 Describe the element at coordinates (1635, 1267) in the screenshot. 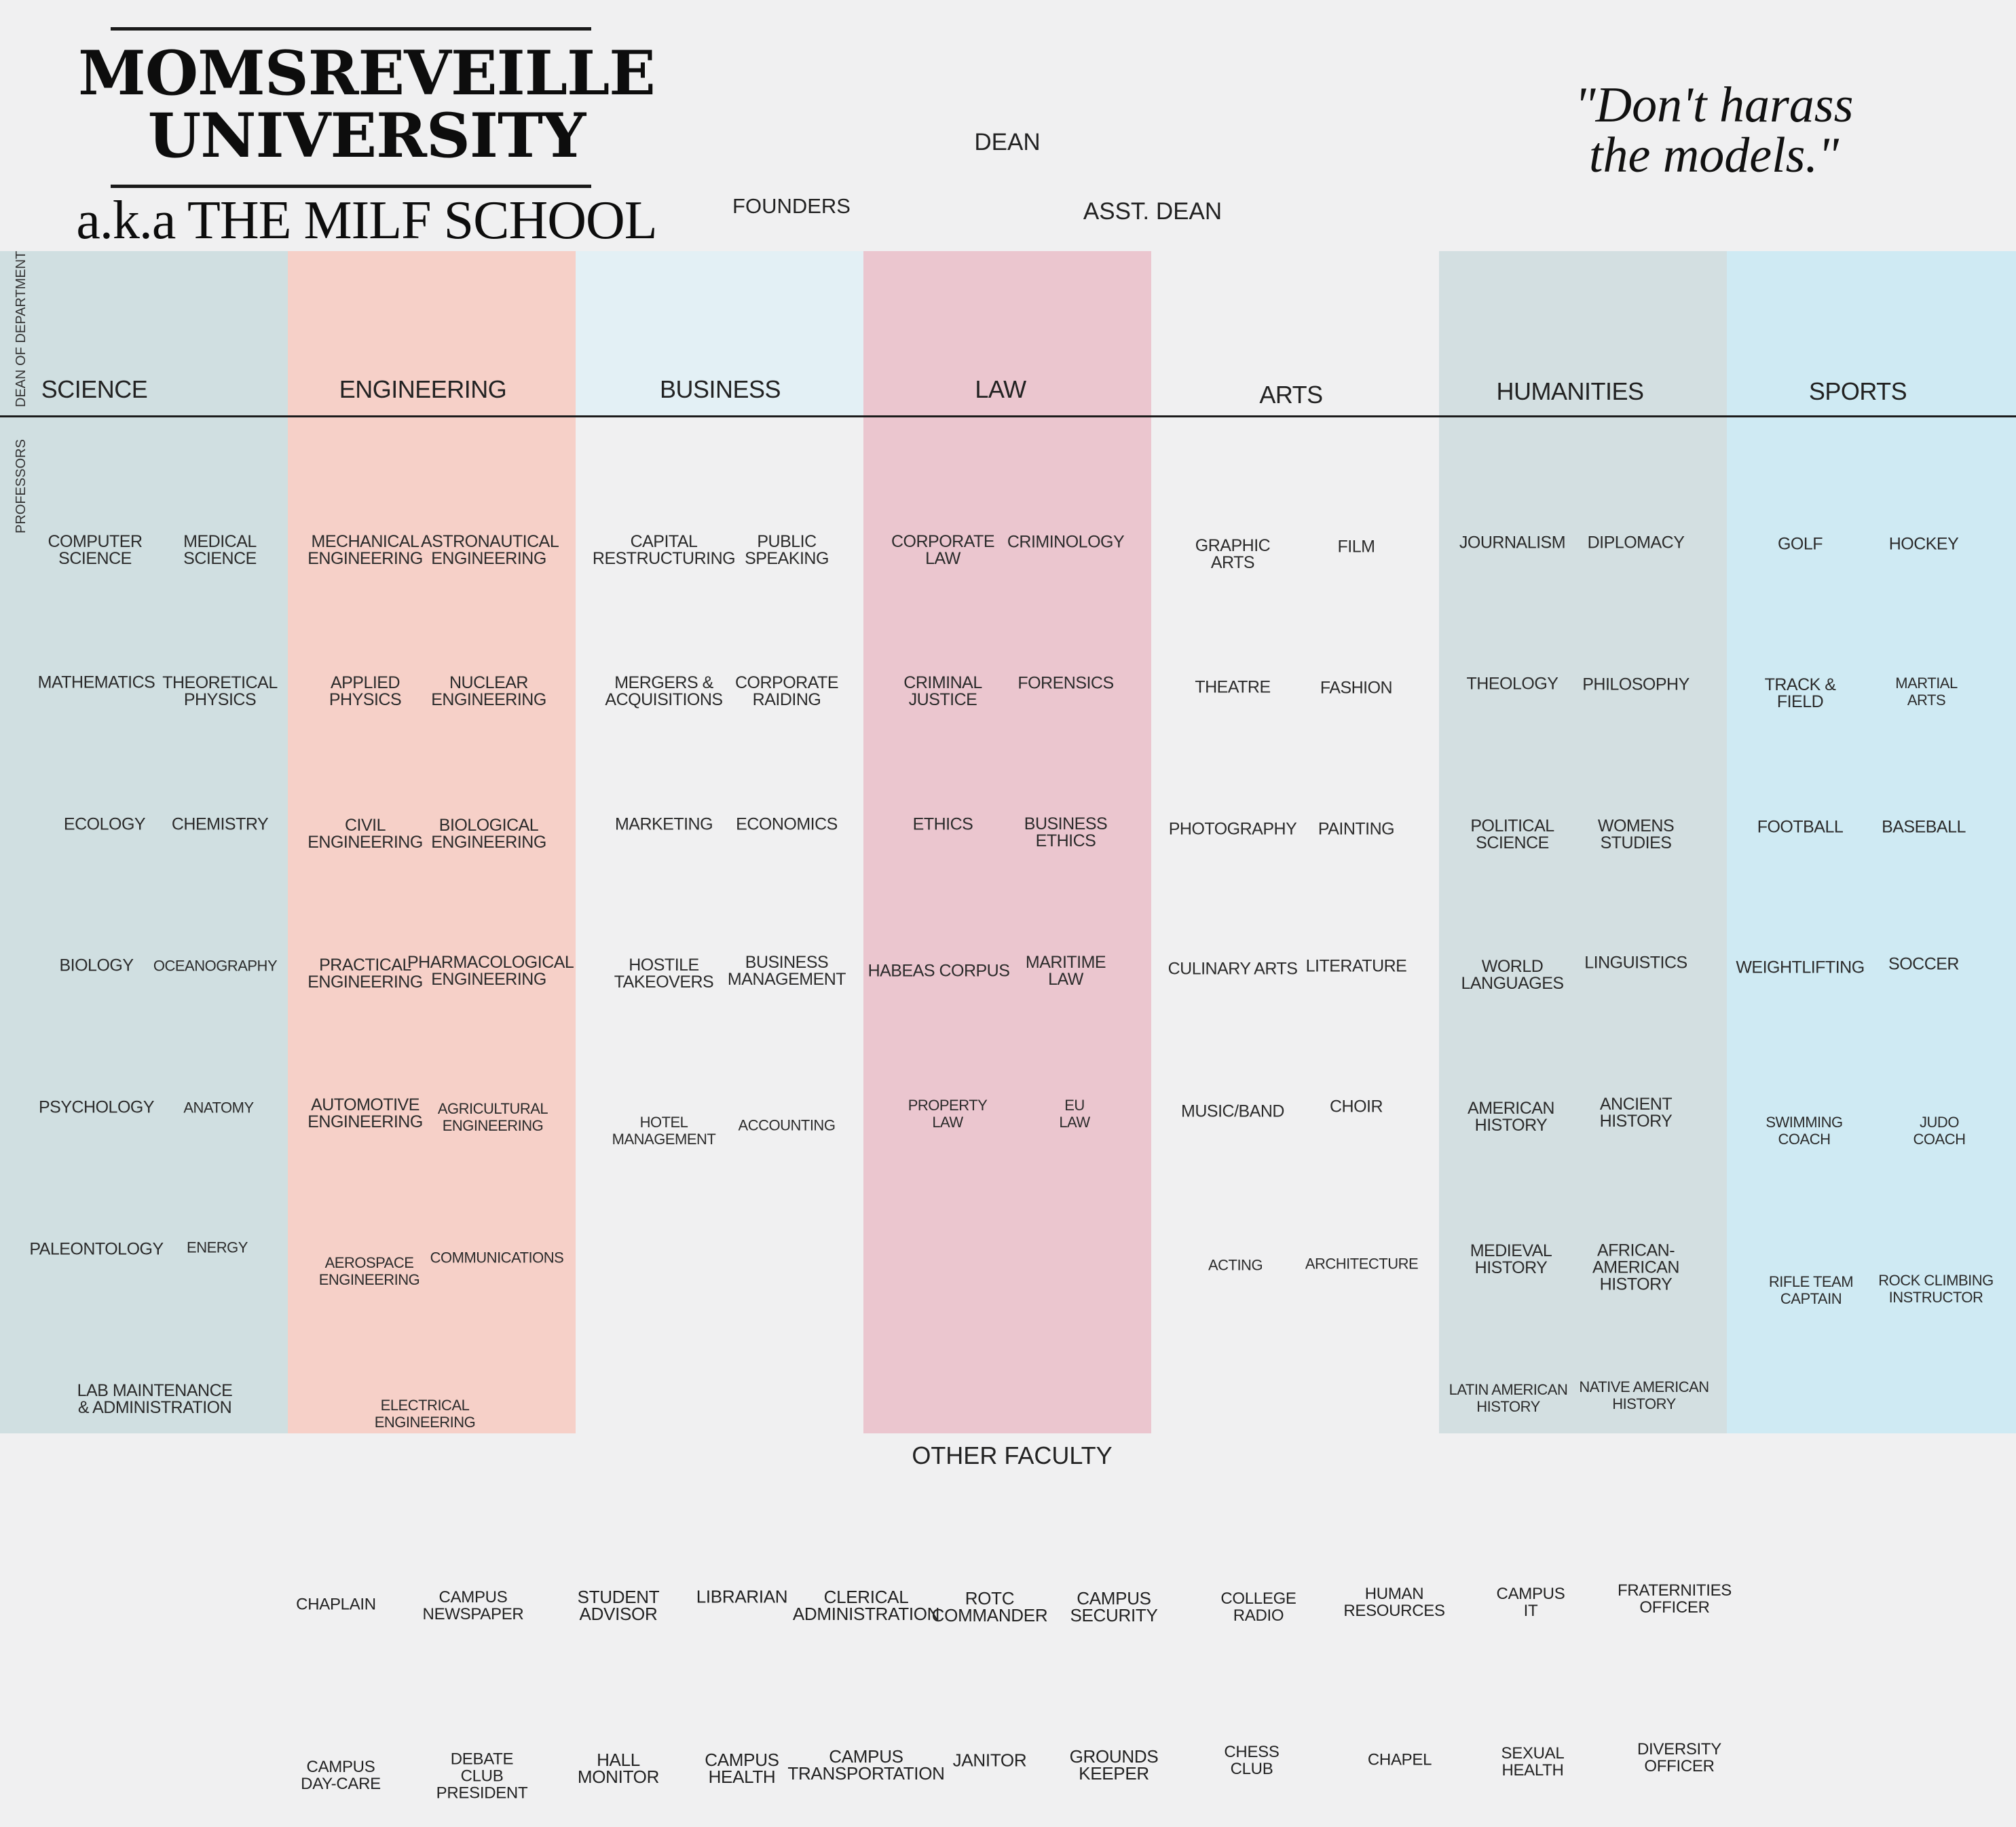

I see `course-item: AFRICAN- AMERICAN HISTORY` at that location.